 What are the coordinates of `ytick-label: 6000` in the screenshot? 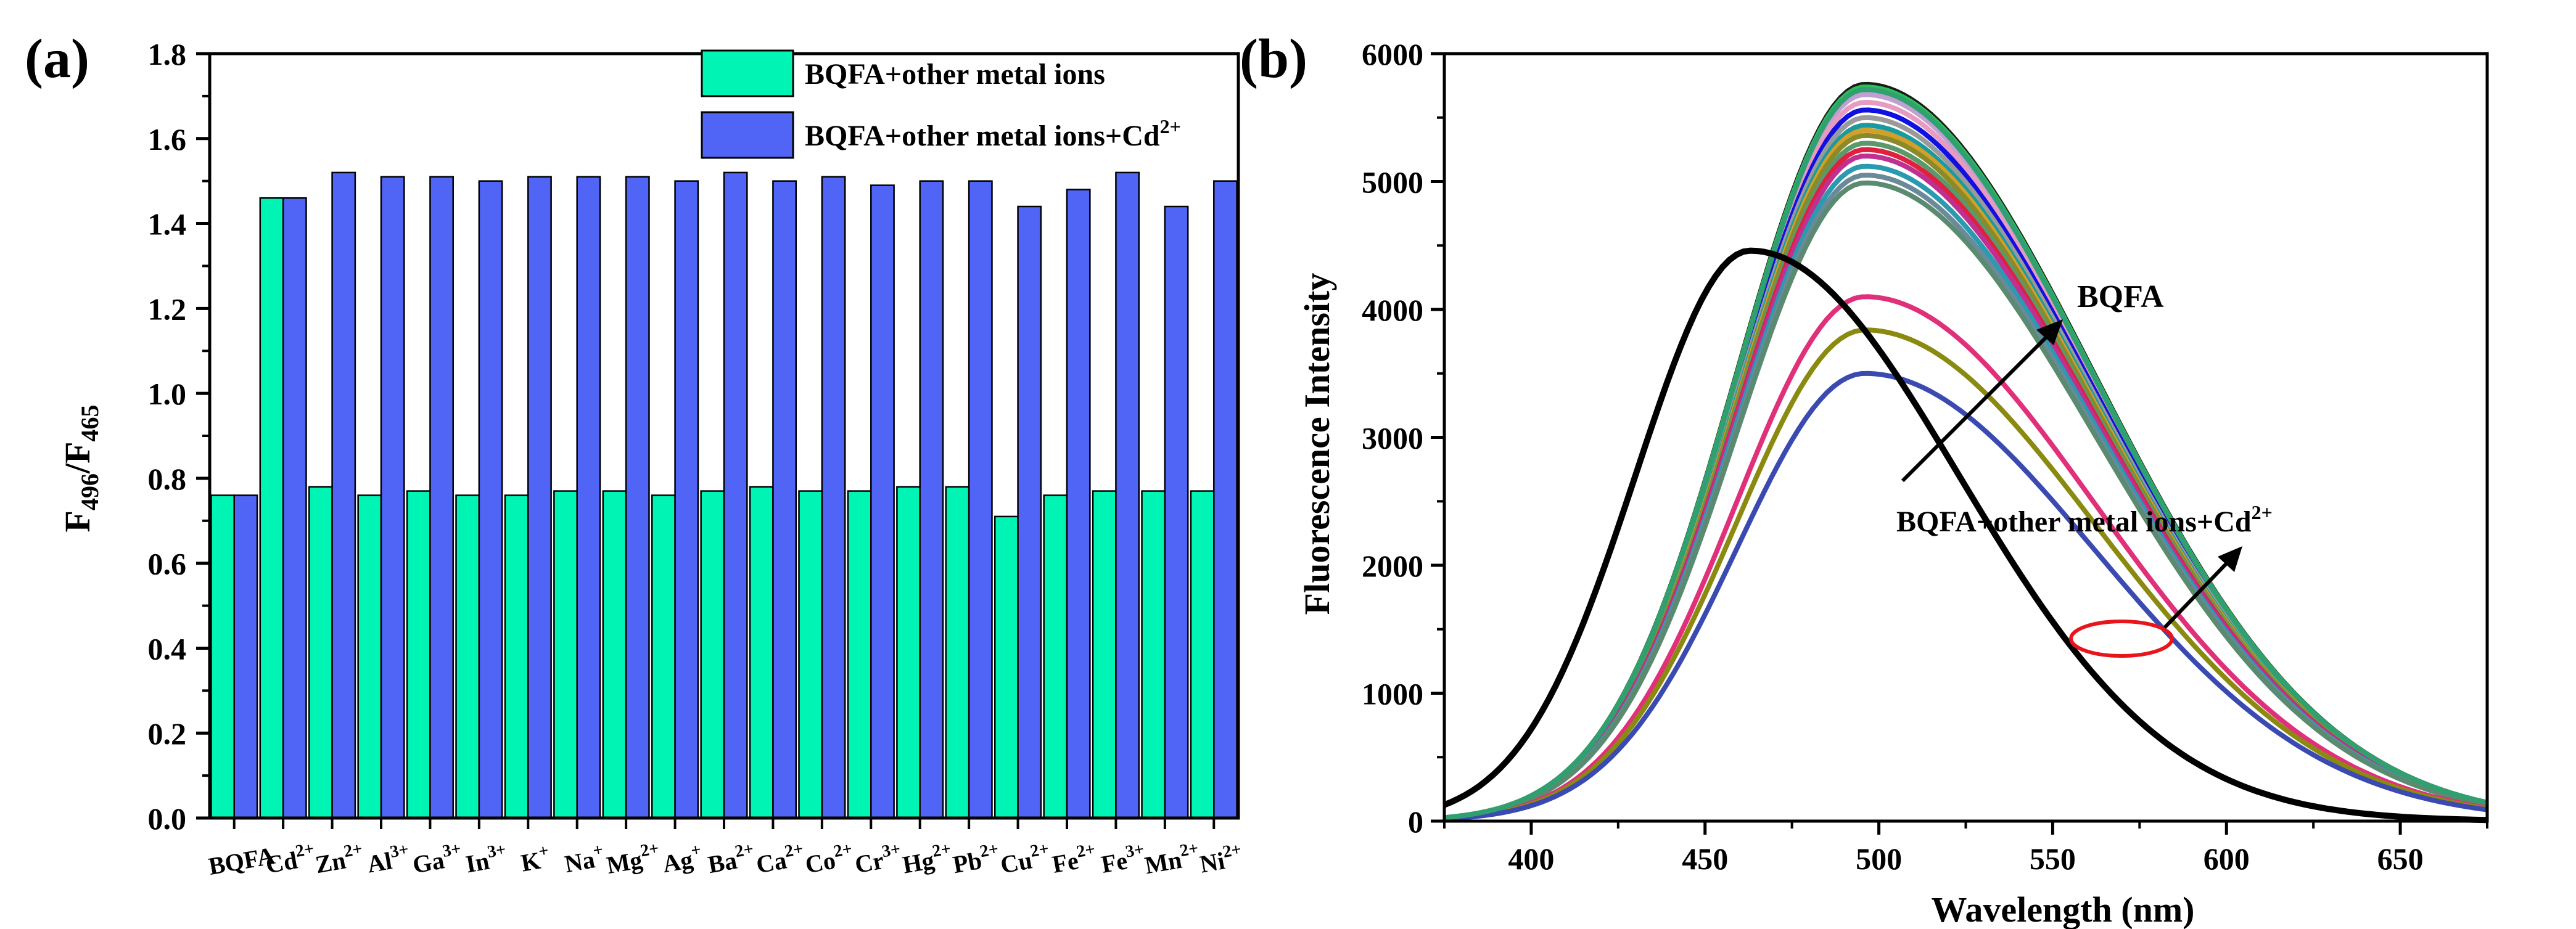 It's located at (1392, 54).